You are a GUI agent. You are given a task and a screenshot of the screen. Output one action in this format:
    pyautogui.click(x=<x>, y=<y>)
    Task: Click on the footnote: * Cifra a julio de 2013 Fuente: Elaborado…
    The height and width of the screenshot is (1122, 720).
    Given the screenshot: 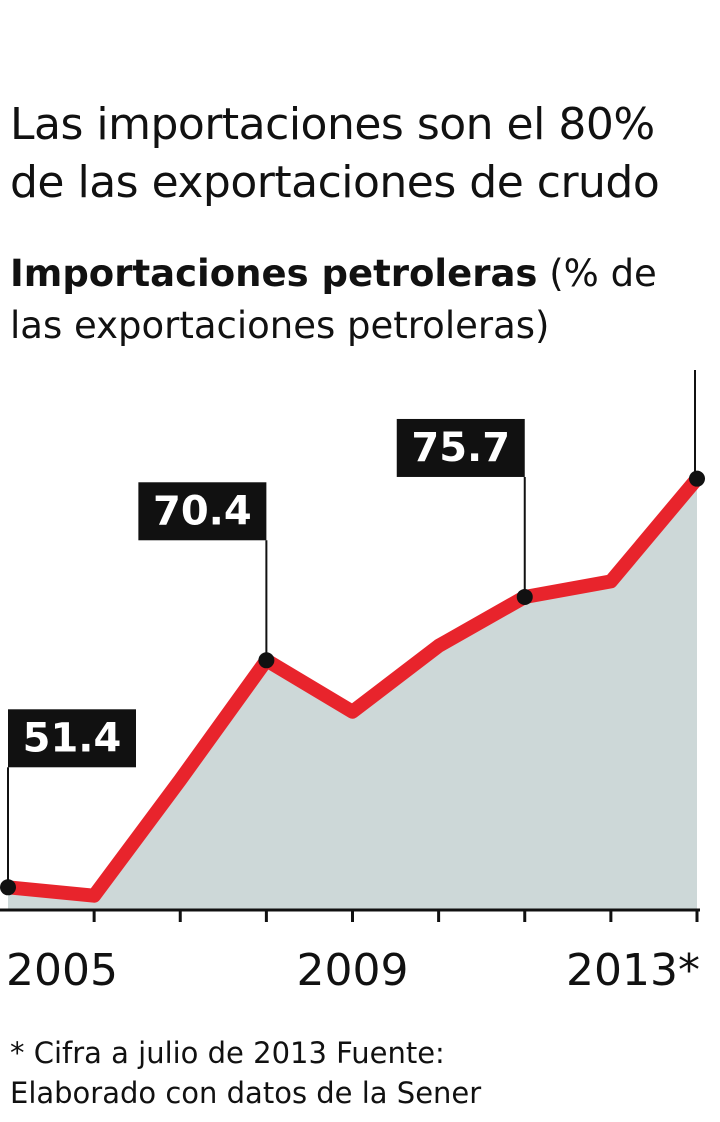 What is the action you would take?
    pyautogui.click(x=362, y=1073)
    